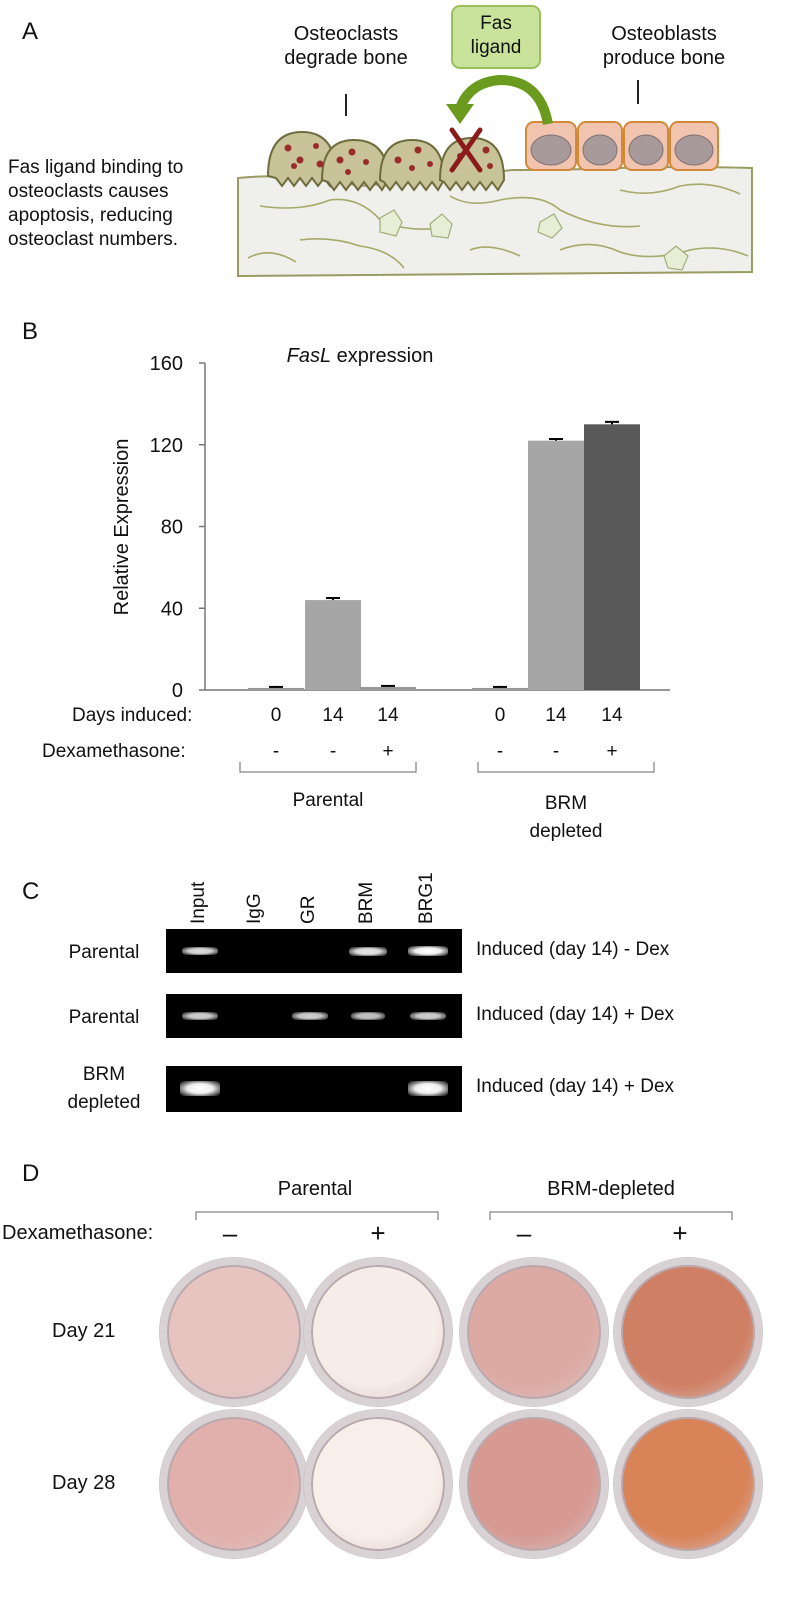  I want to click on description-line3: apoptosis, reducing, so click(90, 215).